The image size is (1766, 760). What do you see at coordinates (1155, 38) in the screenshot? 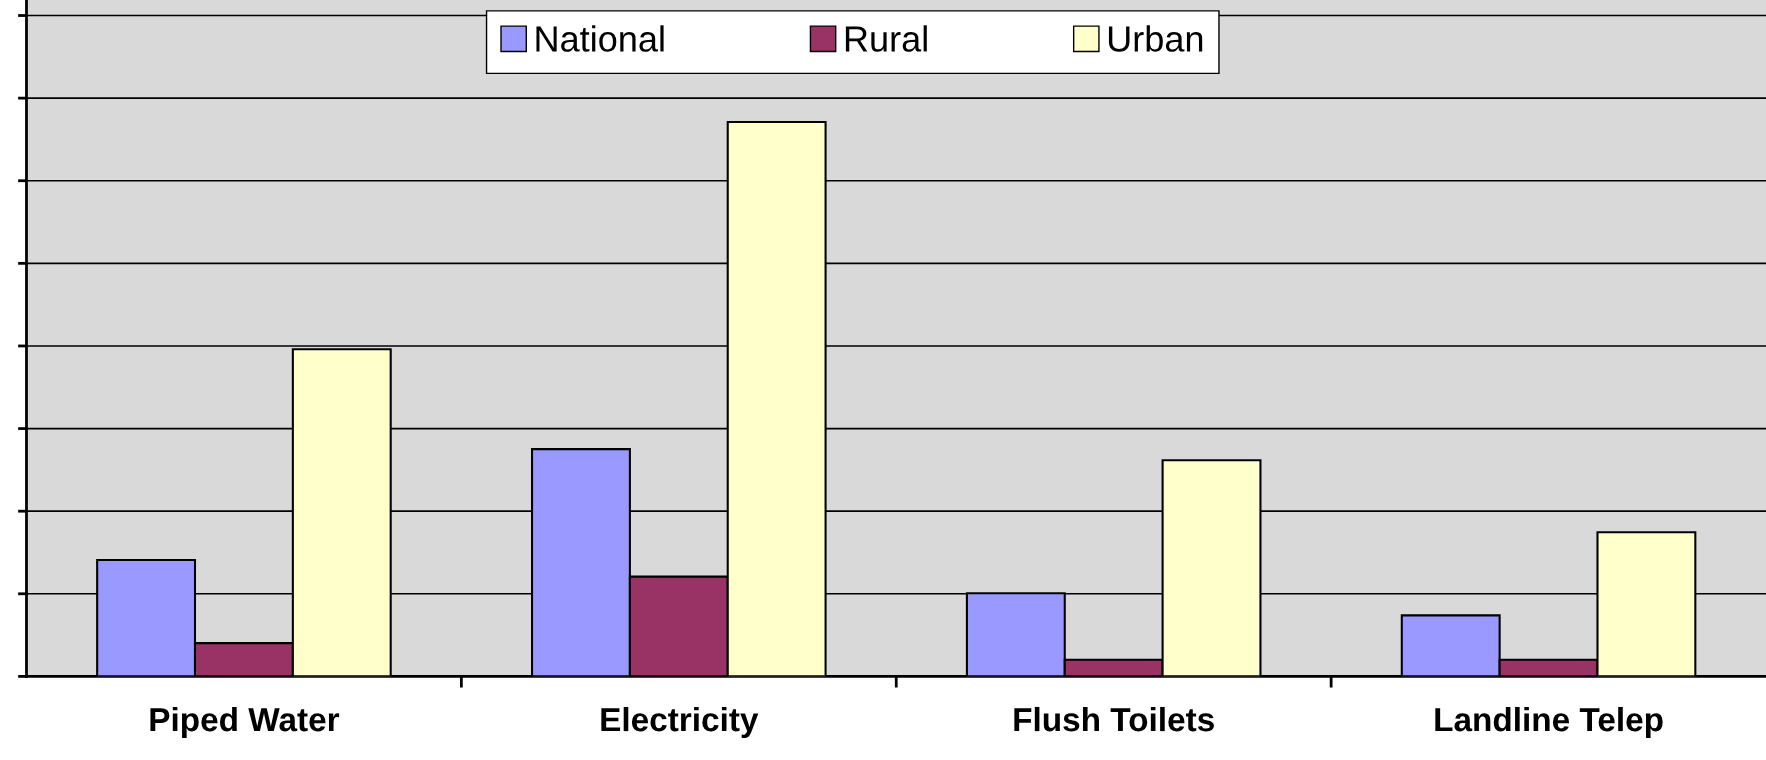
I see `legend-label: Urban` at bounding box center [1155, 38].